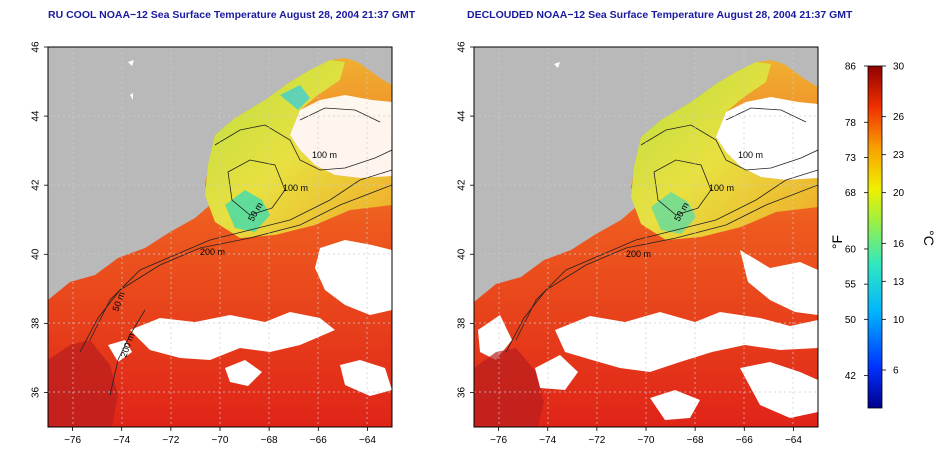  Describe the element at coordinates (851, 158) in the screenshot. I see `fahrenheit-tick-label: 73` at that location.